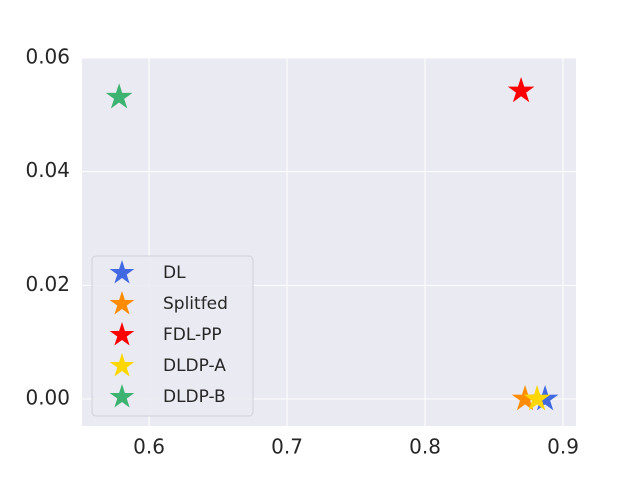 This screenshot has height=480, width=640. I want to click on y-tick-label: 0.02, so click(47, 284).